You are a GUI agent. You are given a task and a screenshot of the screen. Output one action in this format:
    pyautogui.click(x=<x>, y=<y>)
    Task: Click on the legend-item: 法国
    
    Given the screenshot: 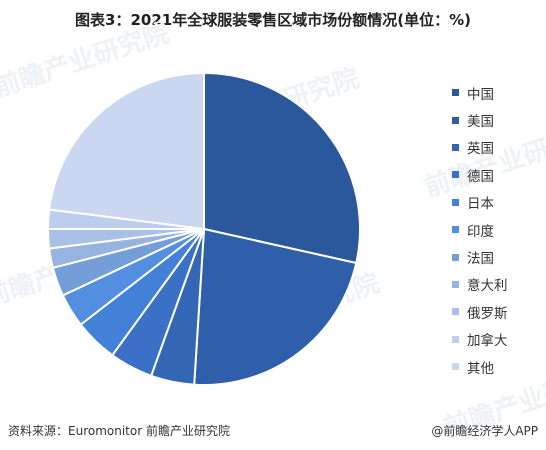 What is the action you would take?
    pyautogui.click(x=480, y=256)
    